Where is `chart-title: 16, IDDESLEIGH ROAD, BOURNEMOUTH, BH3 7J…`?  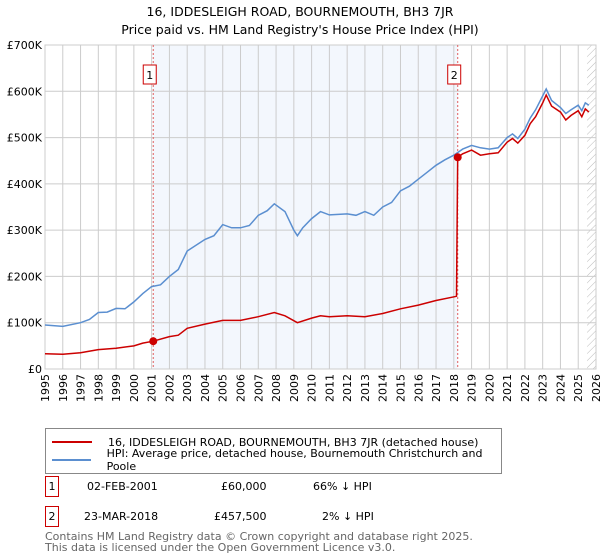
chart-title: 16, IDDESLEIGH ROAD, BOURNEMOUTH, BH3 7J… is located at coordinates (300, 11).